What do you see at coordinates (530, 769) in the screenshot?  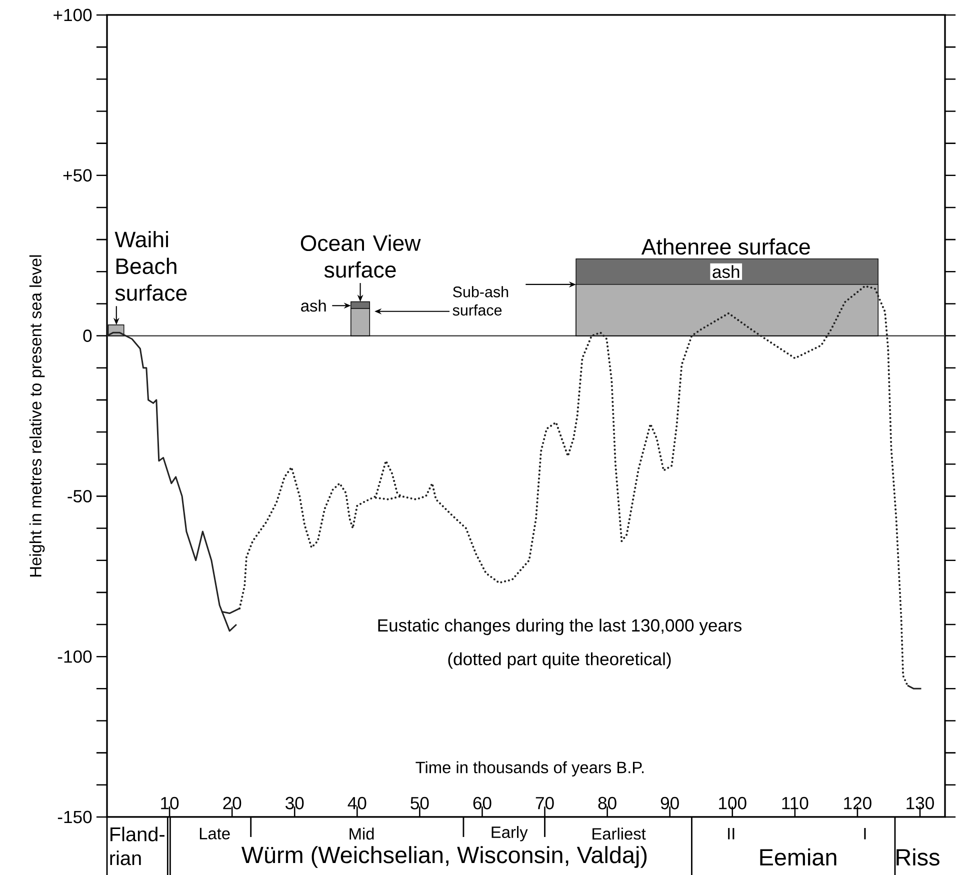 I see `x-axis-title: Time in thousands of years B.P.` at bounding box center [530, 769].